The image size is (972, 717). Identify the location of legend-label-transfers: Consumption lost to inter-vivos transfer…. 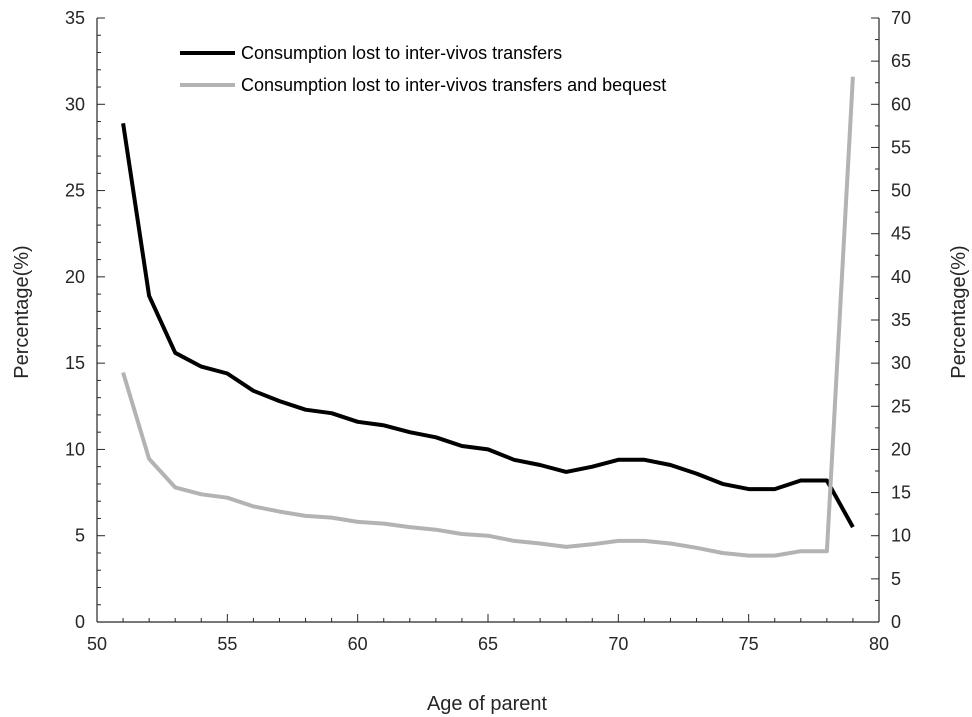
(401, 53).